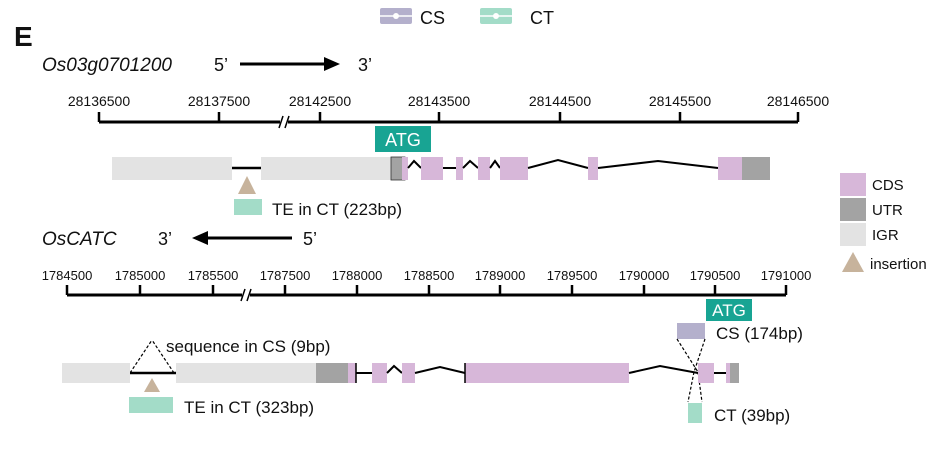  I want to click on gene1-structure, so click(441, 168).